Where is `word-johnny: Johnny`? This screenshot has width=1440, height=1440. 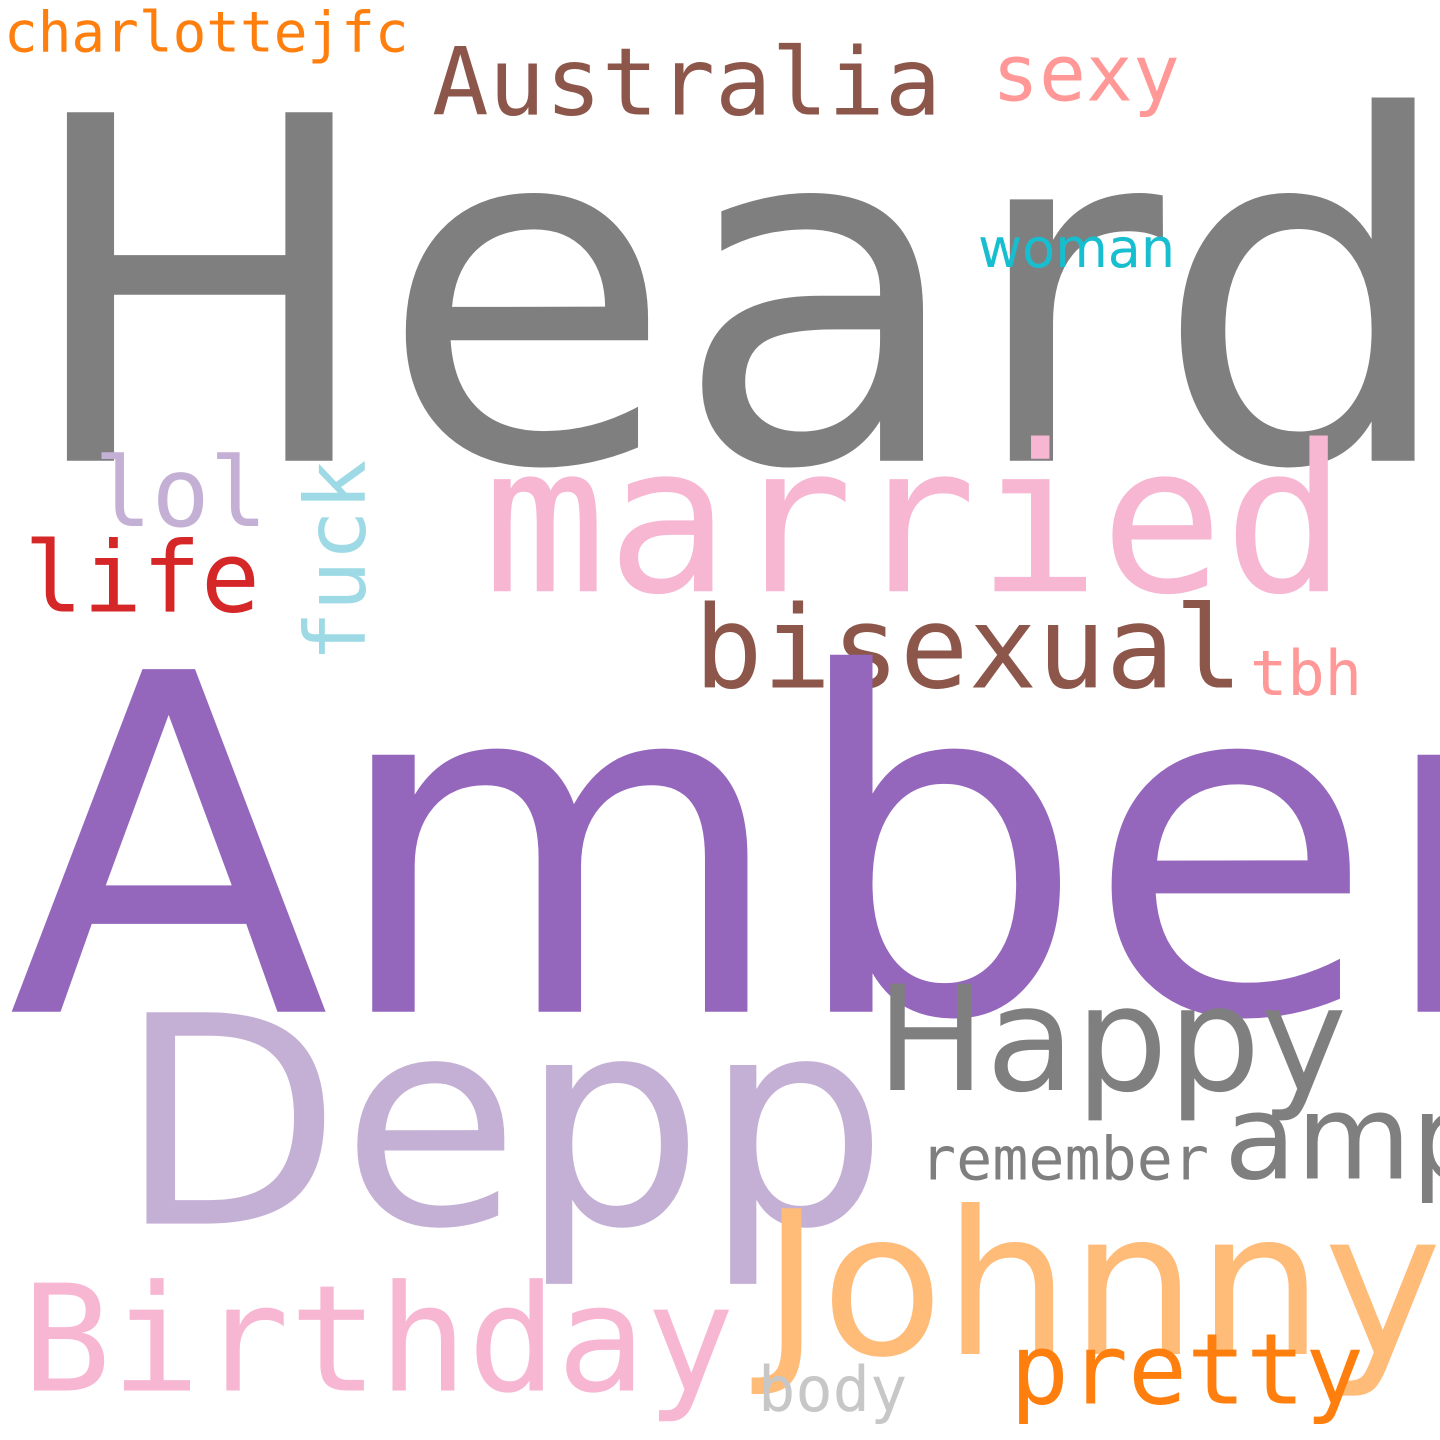
word-johnny: Johnny is located at coordinates (1101, 1285).